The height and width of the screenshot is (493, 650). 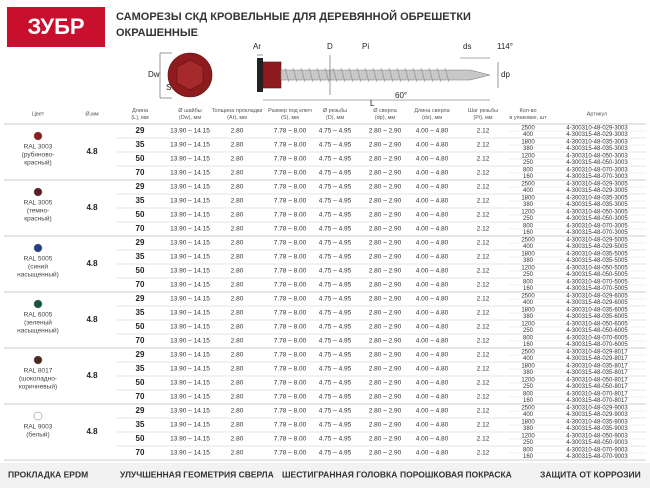 I want to click on color-name: (темно-, so click(x=38, y=211).